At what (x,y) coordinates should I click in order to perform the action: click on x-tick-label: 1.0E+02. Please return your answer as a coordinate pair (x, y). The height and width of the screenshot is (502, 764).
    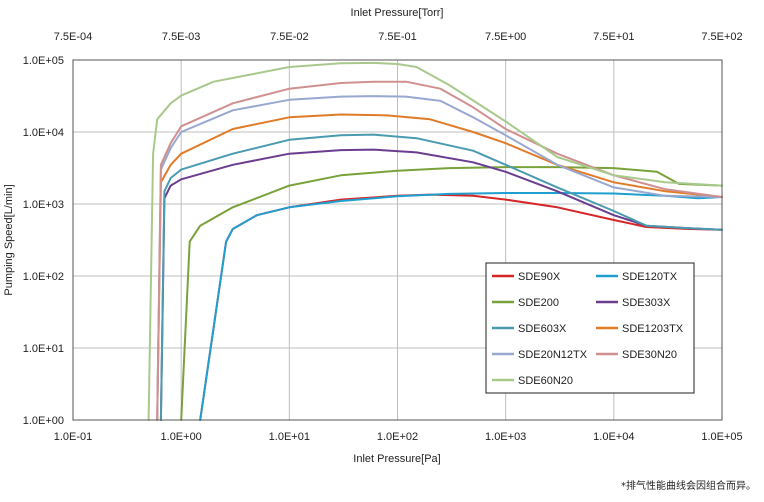
    Looking at the image, I should click on (397, 437).